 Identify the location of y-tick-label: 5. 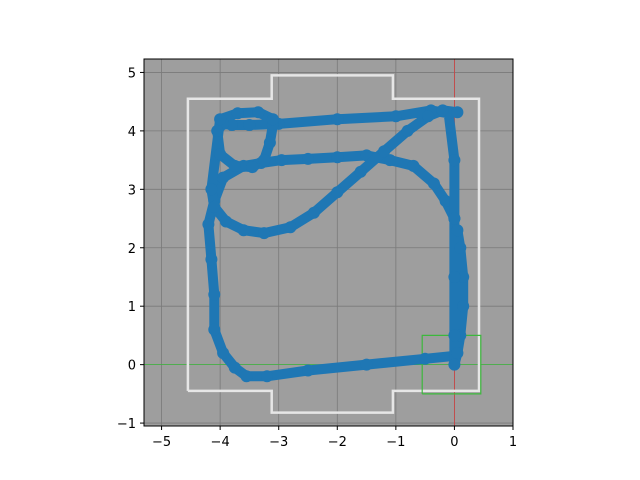
(132, 73).